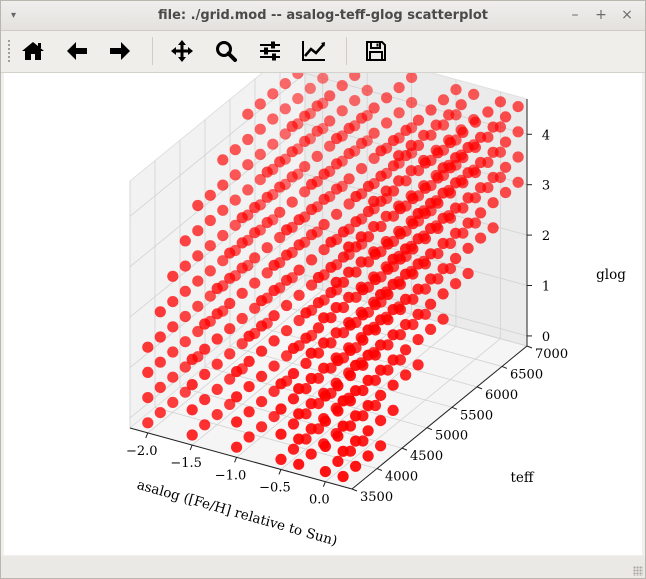 The height and width of the screenshot is (579, 646). What do you see at coordinates (601, 15) in the screenshot?
I see `maximize-button: +` at bounding box center [601, 15].